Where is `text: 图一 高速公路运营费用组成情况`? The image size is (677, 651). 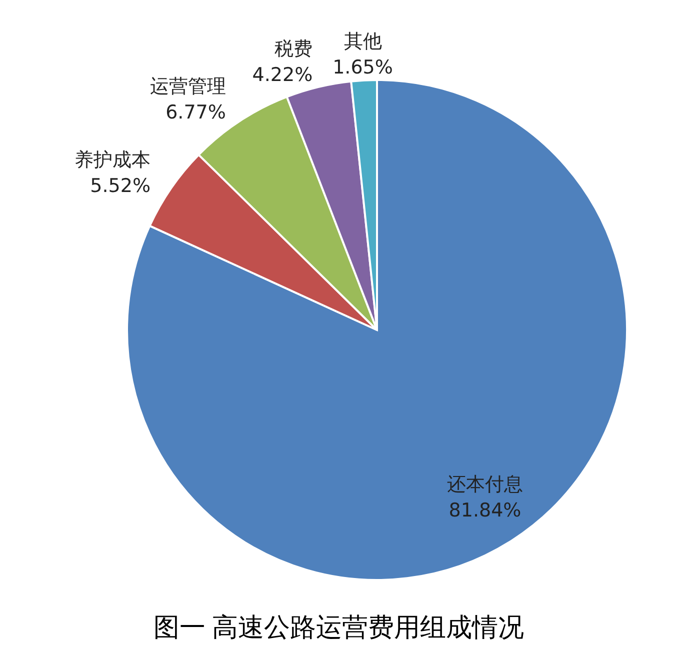
text: 图一 高速公路运营费用组成情况 is located at coordinates (338, 627).